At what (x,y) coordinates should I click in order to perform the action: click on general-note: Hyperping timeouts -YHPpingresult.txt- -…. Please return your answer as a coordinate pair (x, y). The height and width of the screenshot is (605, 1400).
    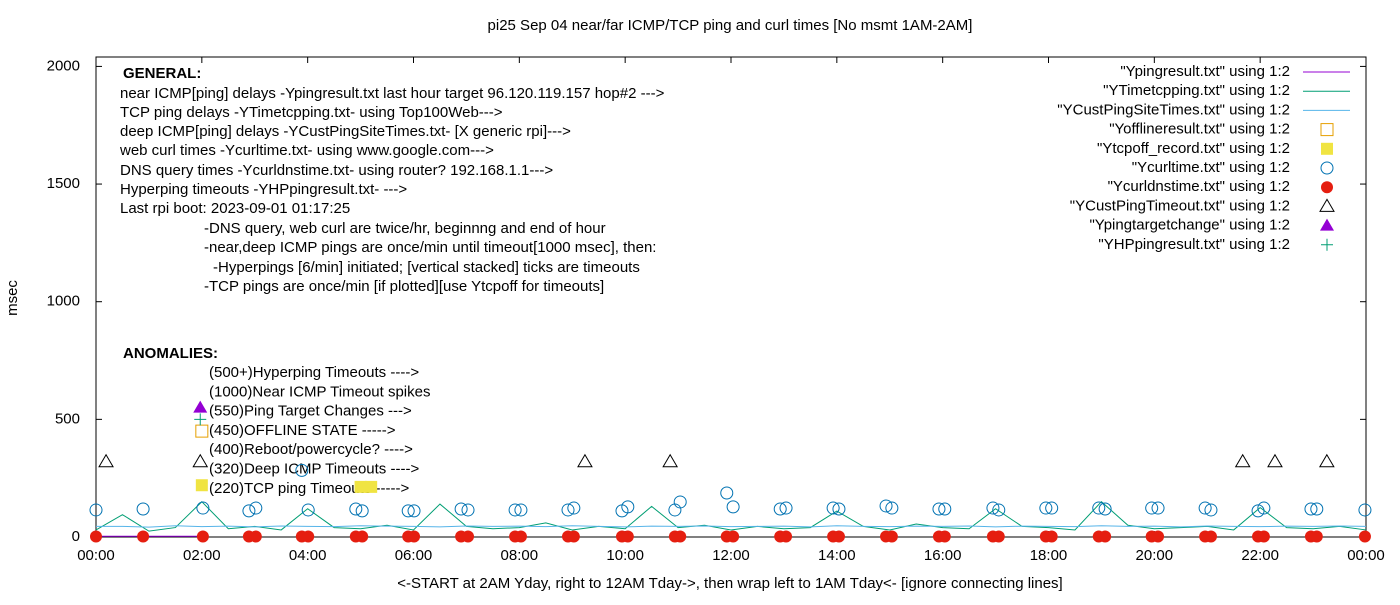
    Looking at the image, I should click on (263, 189).